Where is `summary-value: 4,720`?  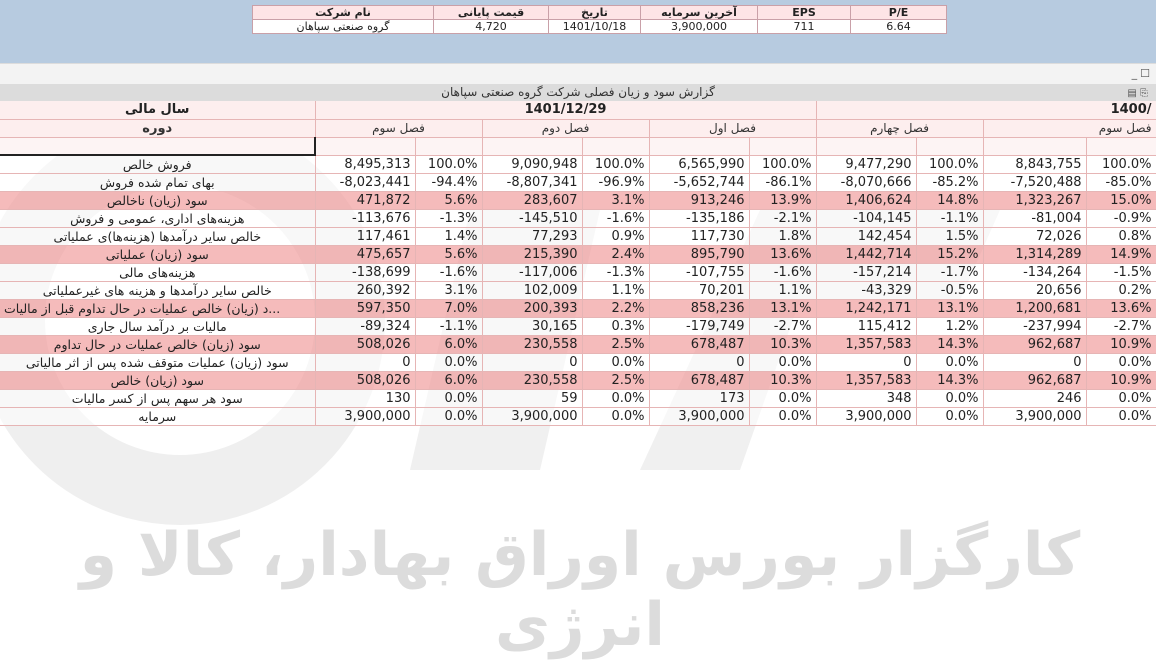 summary-value: 4,720 is located at coordinates (491, 26).